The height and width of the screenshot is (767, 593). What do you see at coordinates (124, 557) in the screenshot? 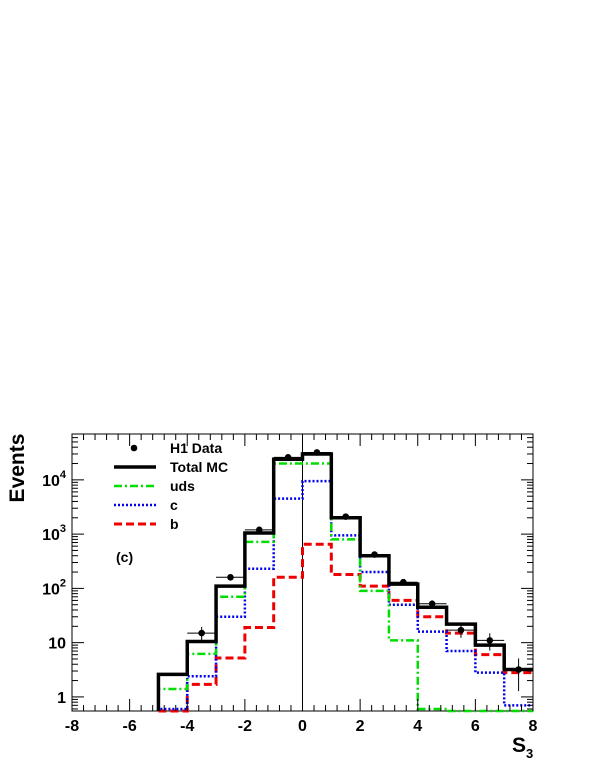
I see `panel-label: (c)` at bounding box center [124, 557].